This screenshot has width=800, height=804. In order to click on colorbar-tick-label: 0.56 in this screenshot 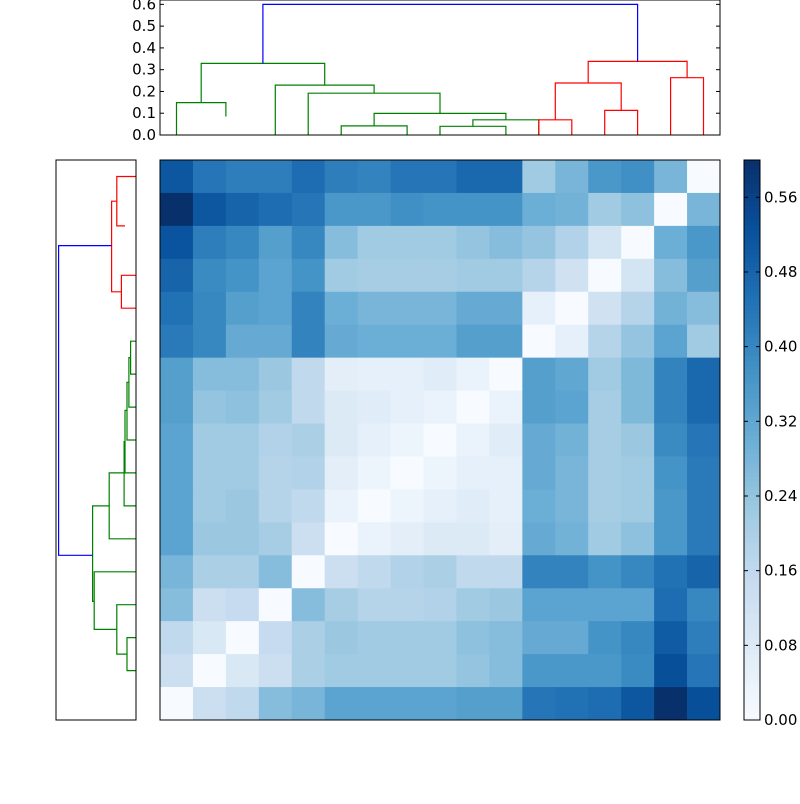, I will do `click(780, 197)`.